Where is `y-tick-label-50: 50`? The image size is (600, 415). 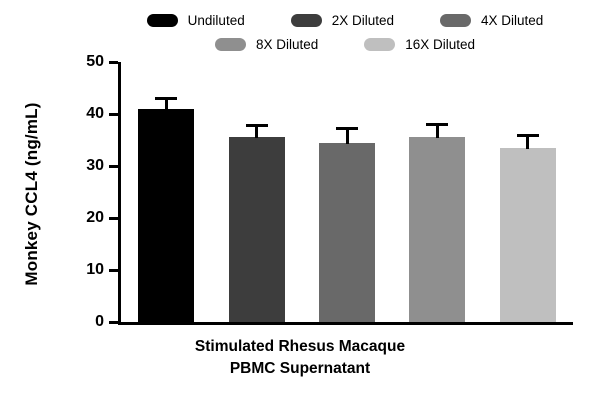
y-tick-label-50: 50 is located at coordinates (95, 61).